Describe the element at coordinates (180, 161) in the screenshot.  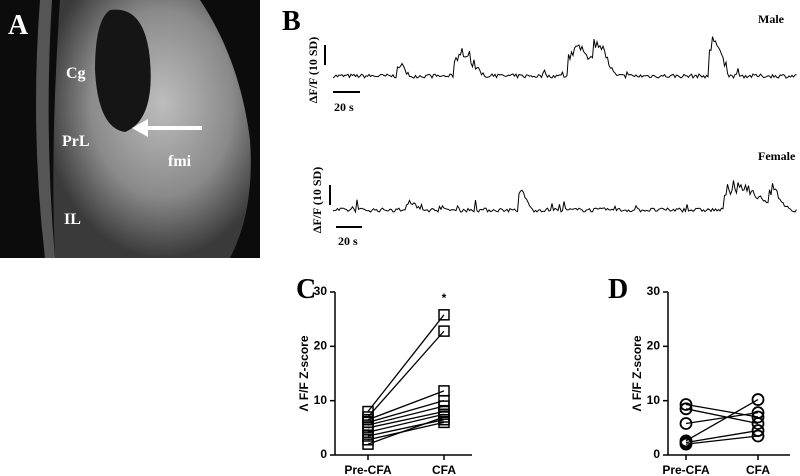
I see `region-label: fmi` at that location.